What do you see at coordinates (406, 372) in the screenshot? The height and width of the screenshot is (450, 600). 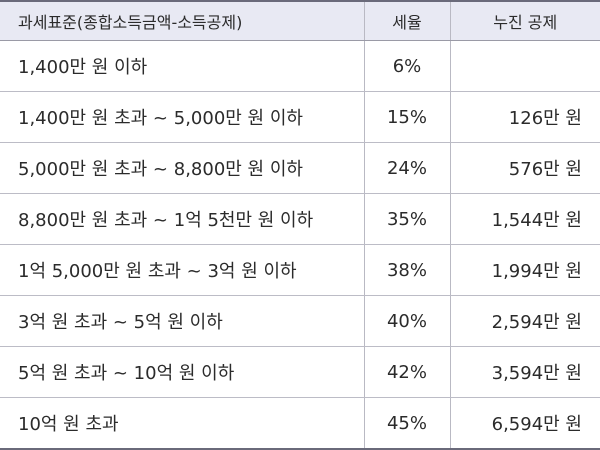 I see `tax-rate: 42%` at bounding box center [406, 372].